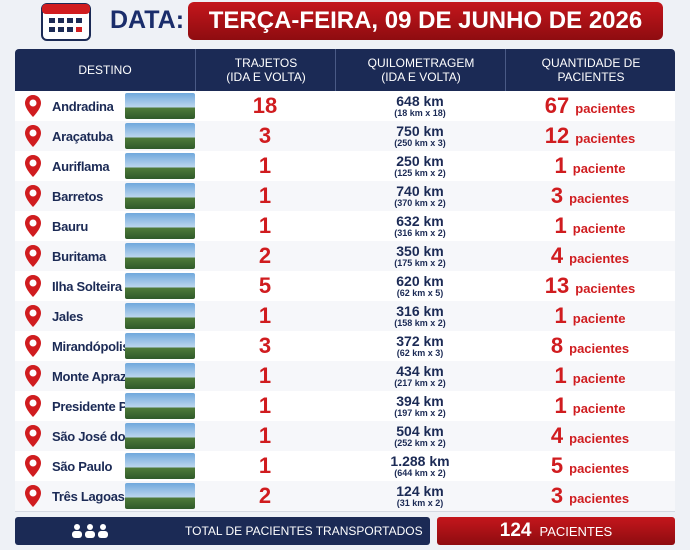 This screenshot has height=550, width=690. I want to click on column-header-line: (IDA E VOLTA), so click(421, 77).